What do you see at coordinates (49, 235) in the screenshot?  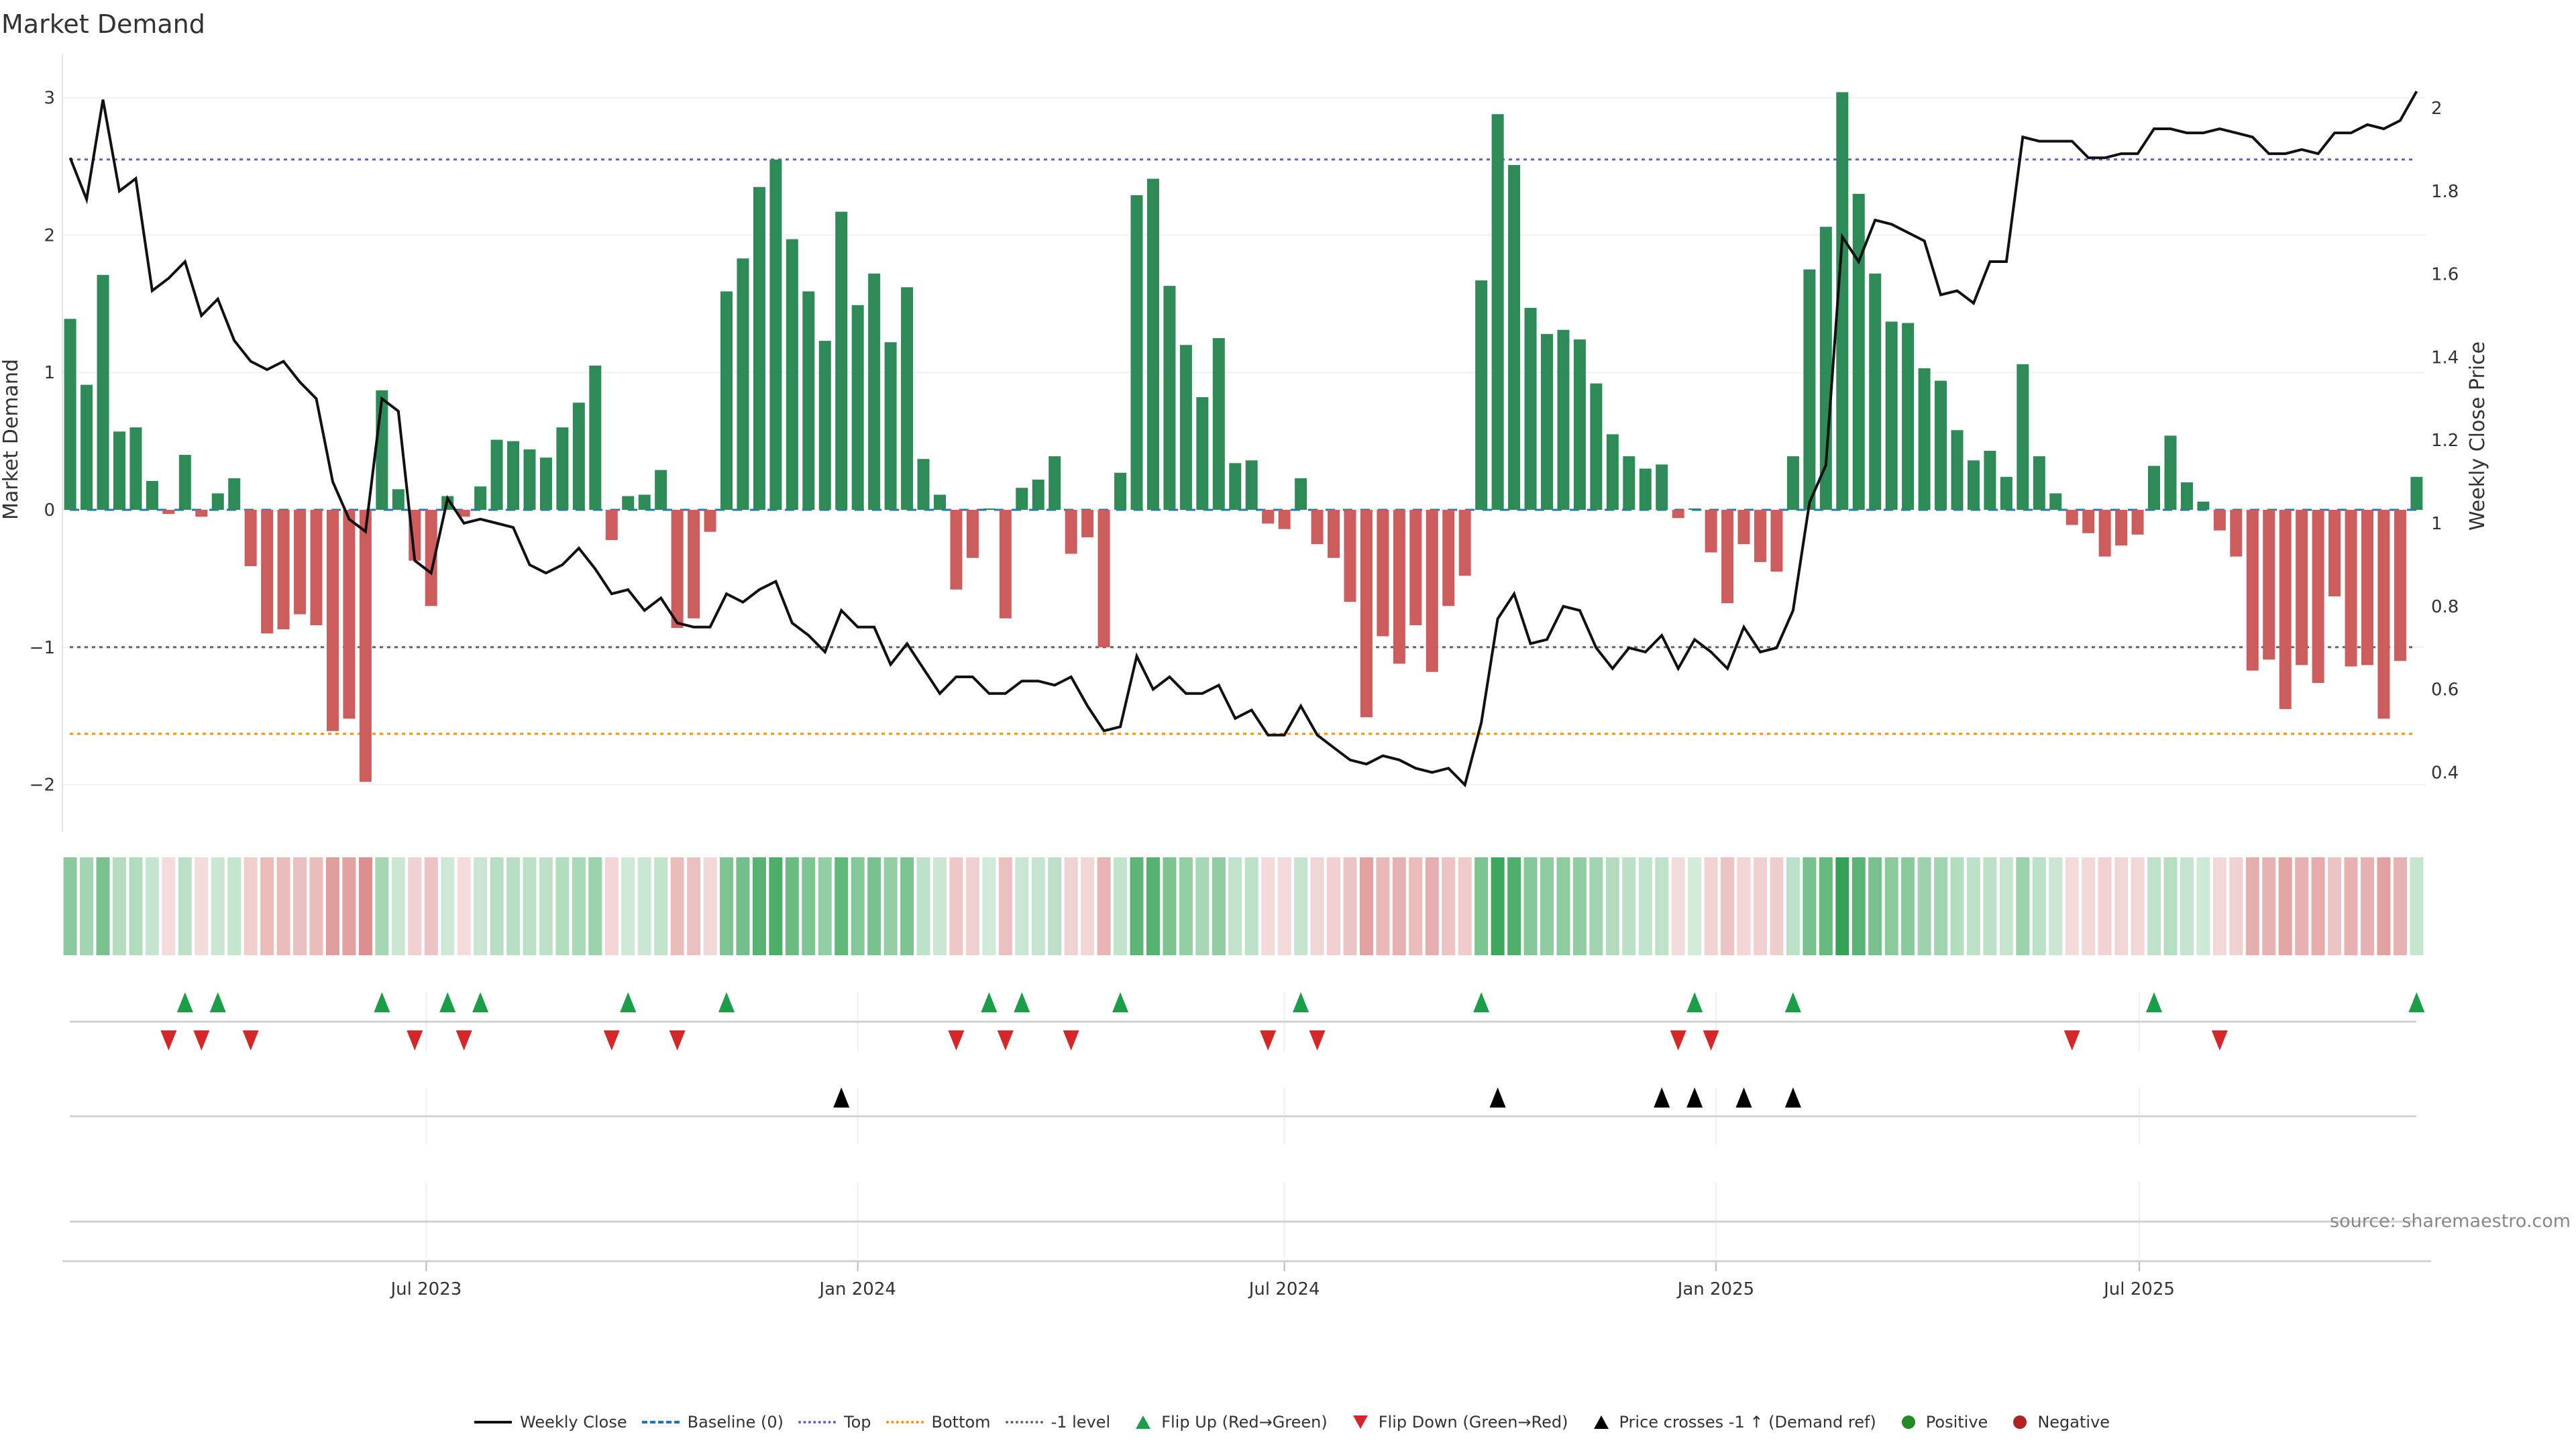 I see `y-tick-label: 2` at bounding box center [49, 235].